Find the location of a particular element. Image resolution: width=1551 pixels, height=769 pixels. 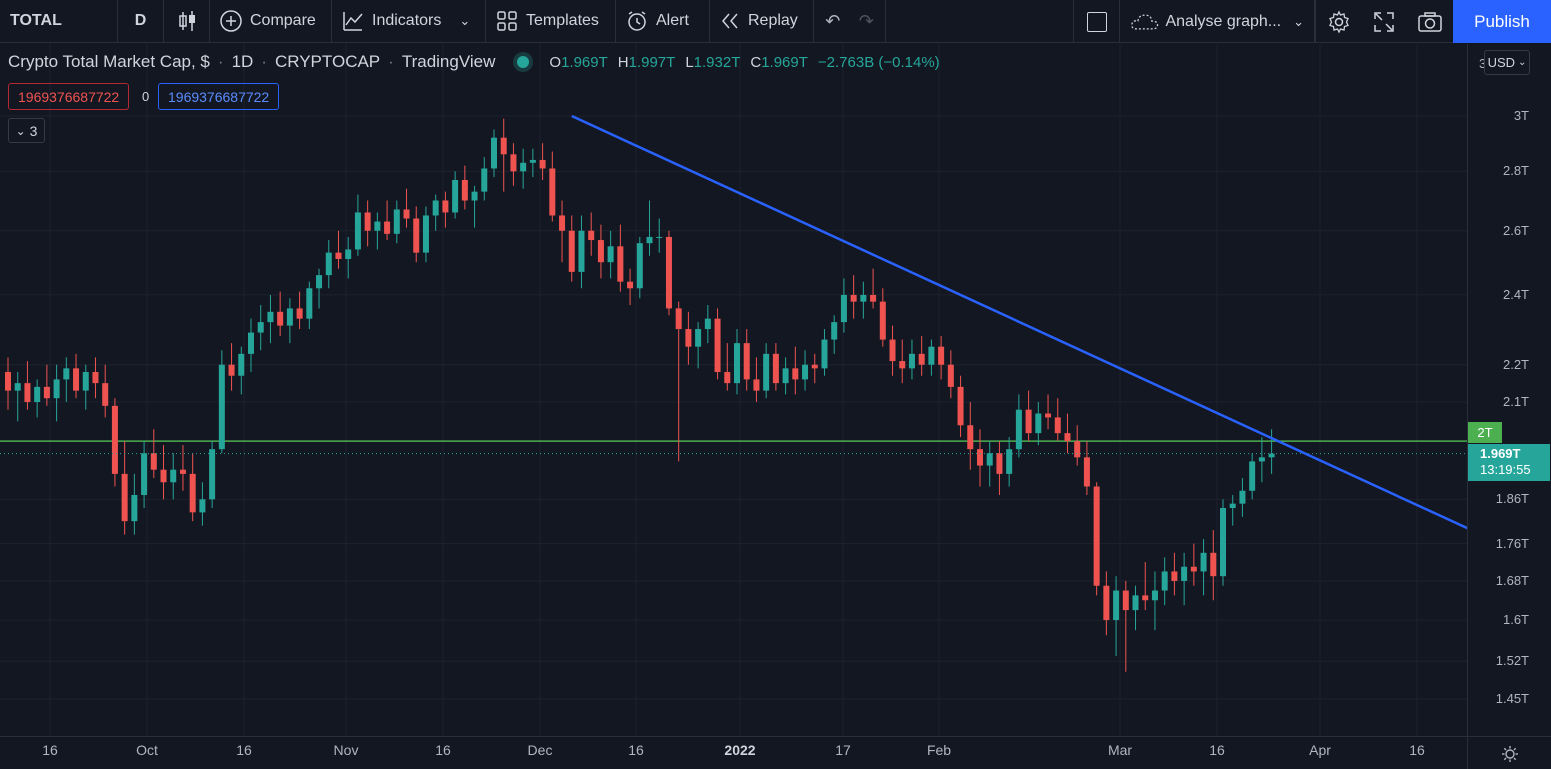

legend-collapse-button: ⌄ 3 is located at coordinates (26, 130).